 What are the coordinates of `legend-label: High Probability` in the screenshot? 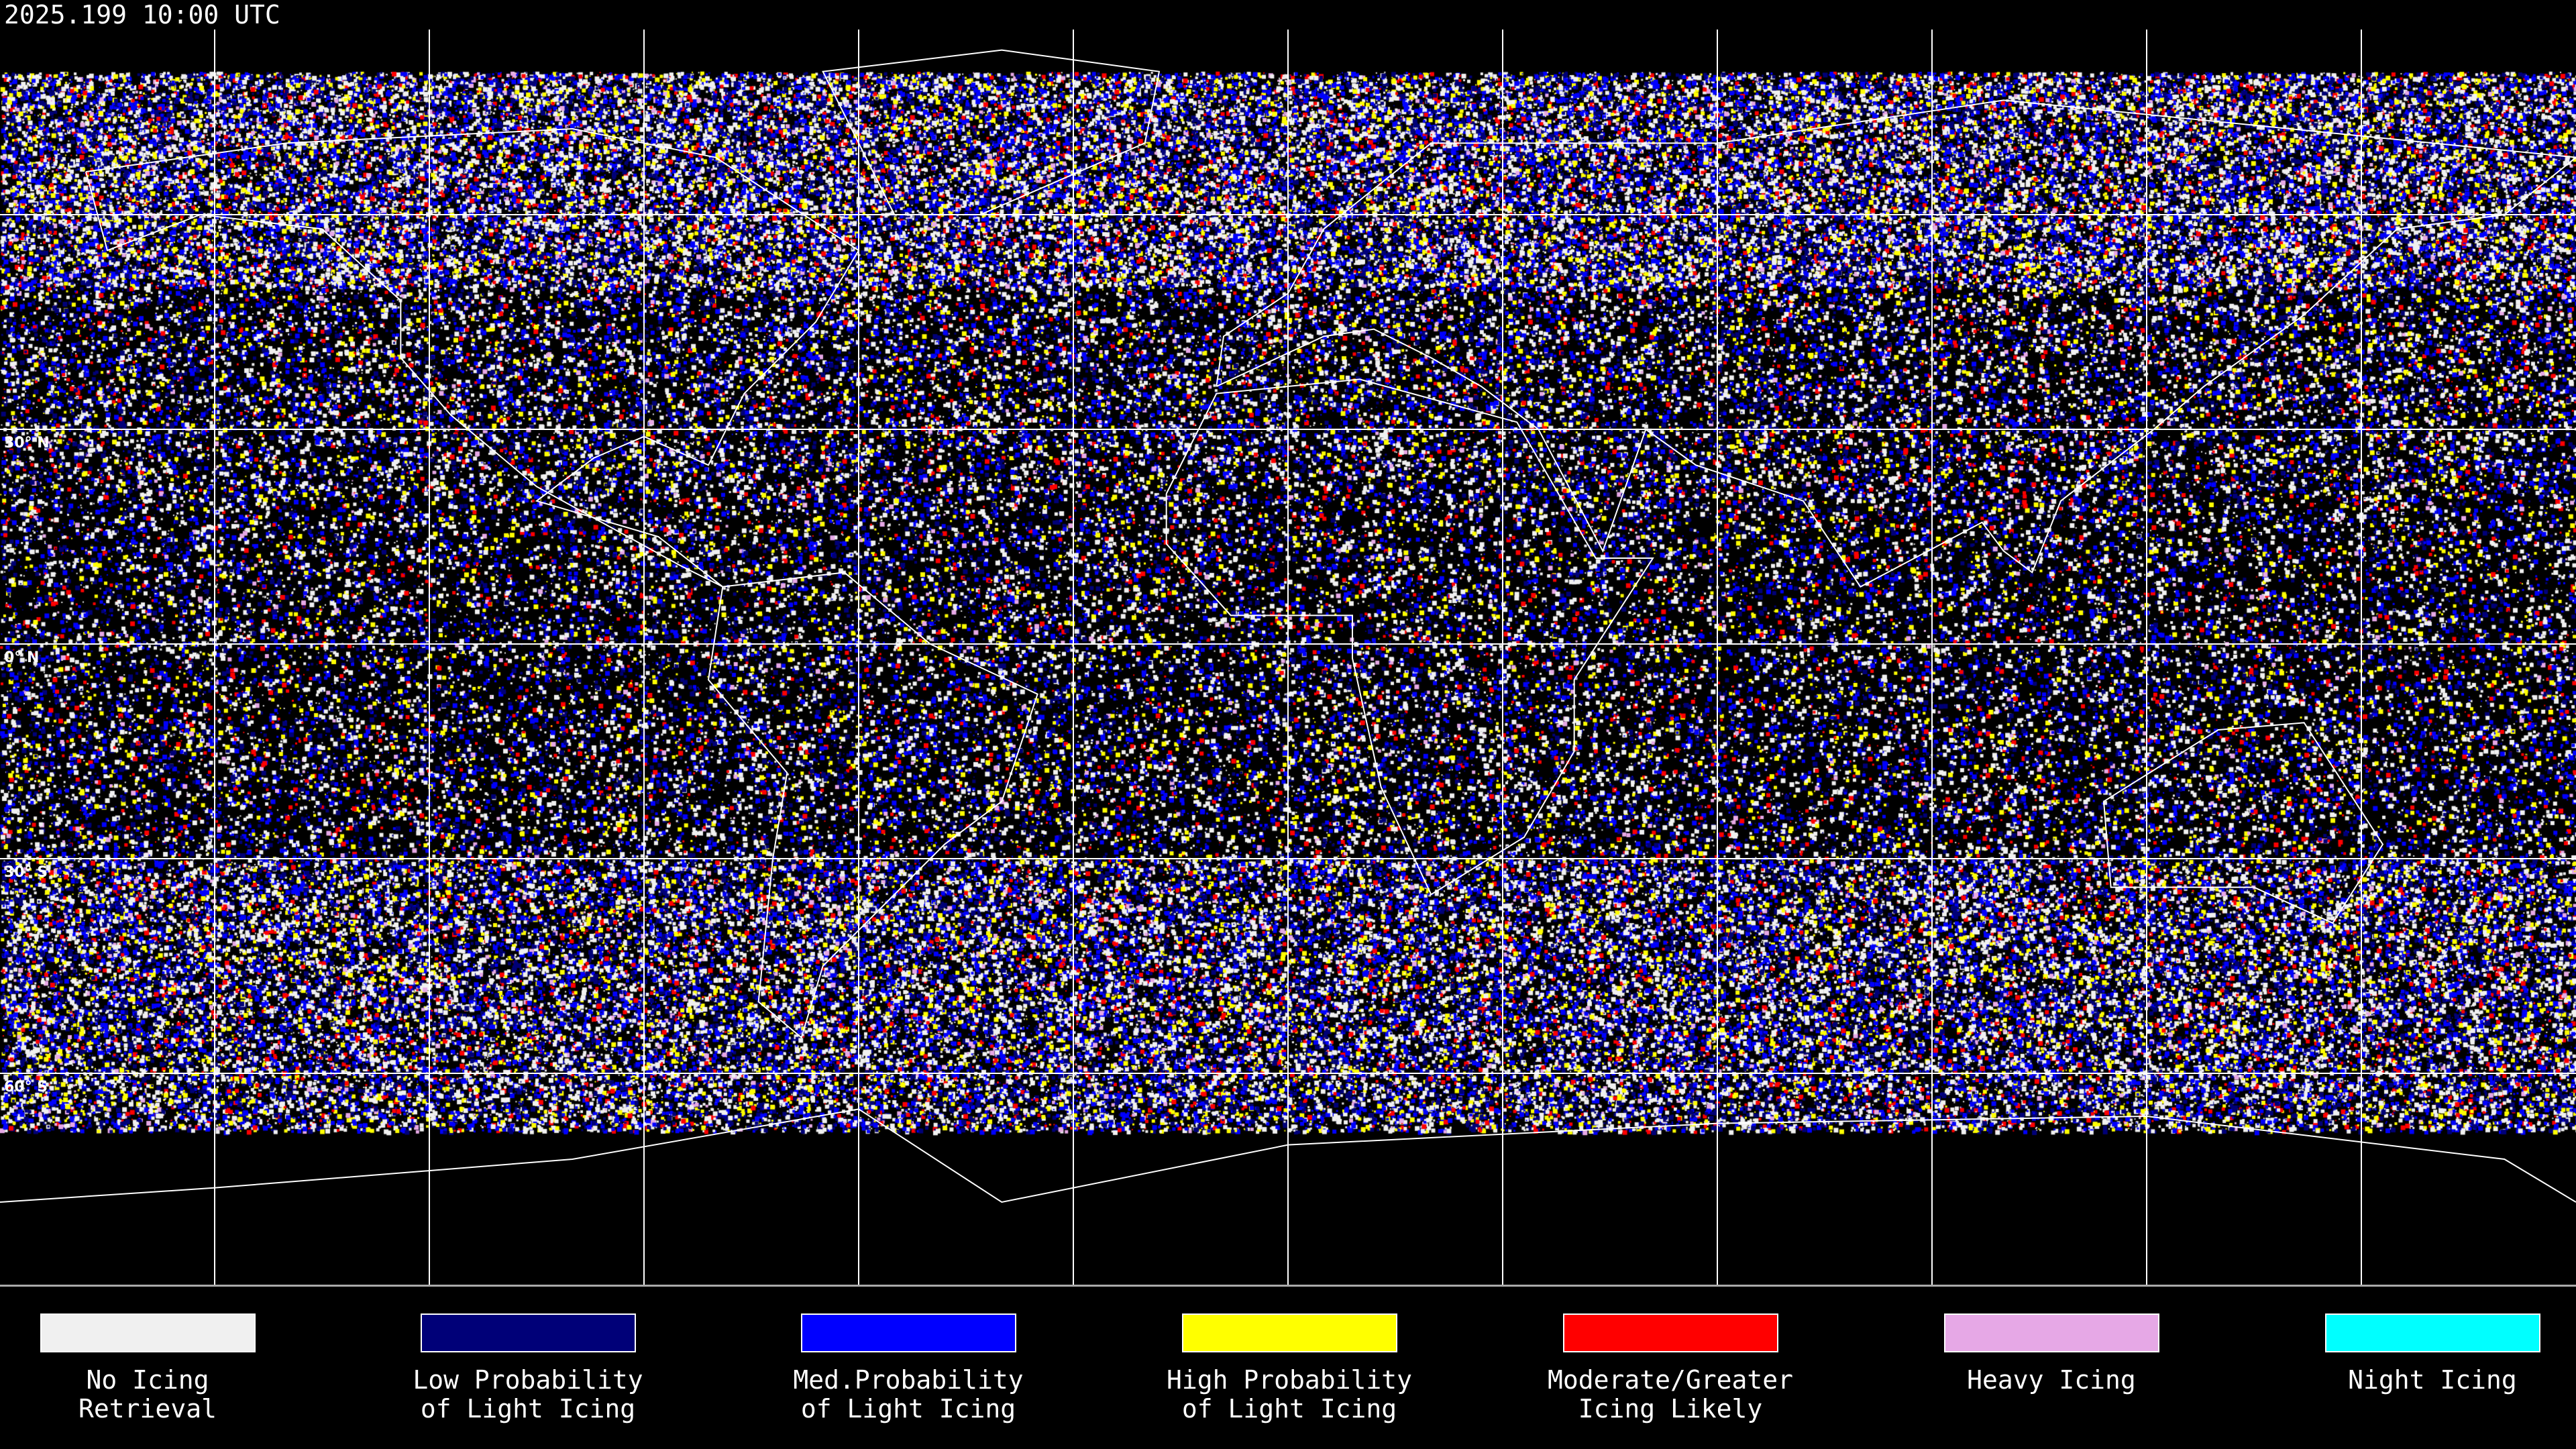 It's located at (1289, 1380).